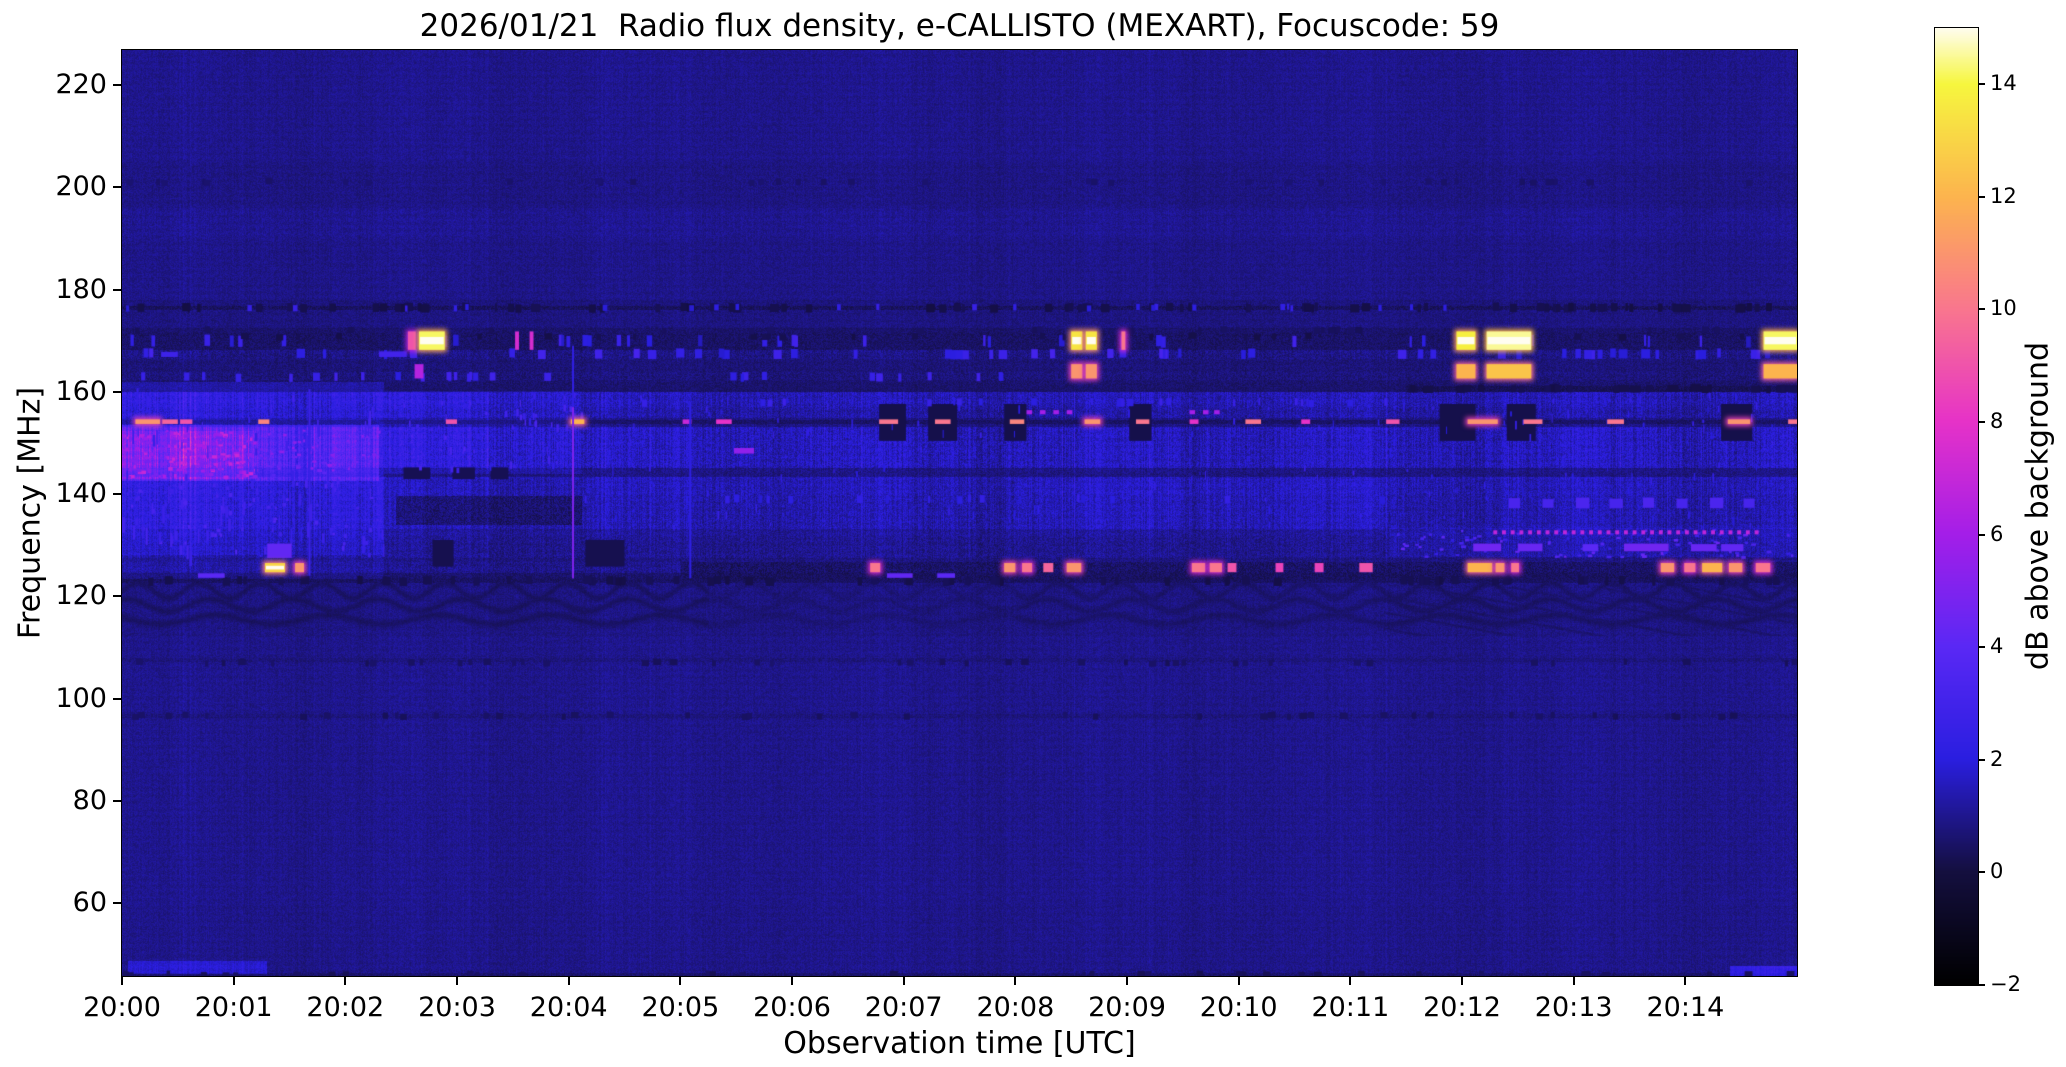 This screenshot has height=1067, width=2066. Describe the element at coordinates (680, 1007) in the screenshot. I see `x-tick-label: 20:05` at that location.